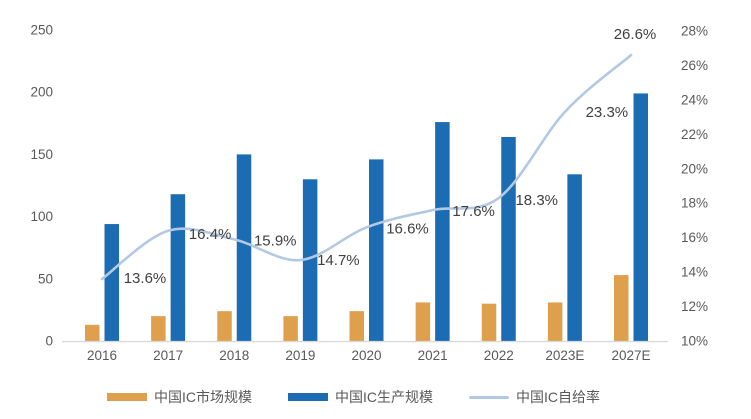 This screenshot has width=751, height=419. Describe the element at coordinates (127, 397) in the screenshot. I see `legend-swatch-ic-market` at that location.